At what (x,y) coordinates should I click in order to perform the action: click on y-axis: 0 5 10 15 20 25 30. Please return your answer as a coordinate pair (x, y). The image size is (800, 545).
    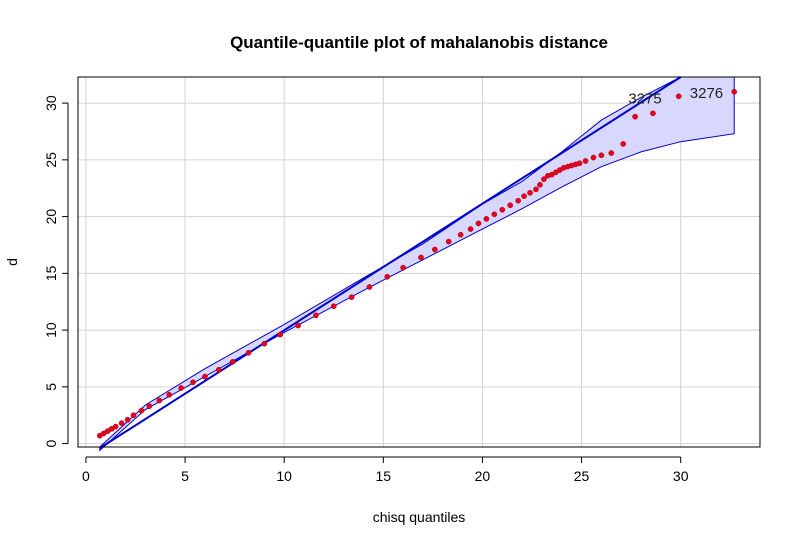
    Looking at the image, I should click on (56, 271).